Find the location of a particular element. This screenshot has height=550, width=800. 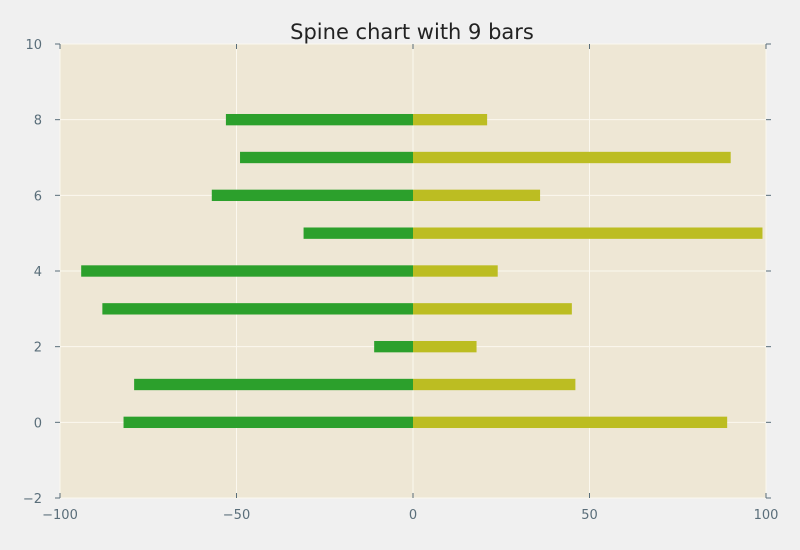

x-tick-label: −50 is located at coordinates (236, 515).